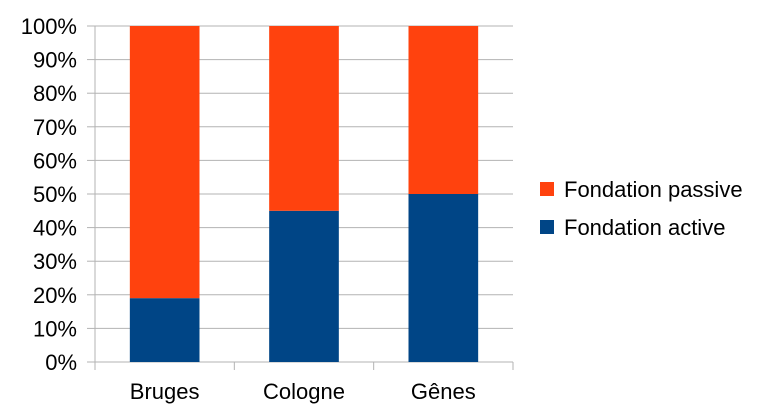  Describe the element at coordinates (644, 227) in the screenshot. I see `legend-label: Fondation active` at that location.